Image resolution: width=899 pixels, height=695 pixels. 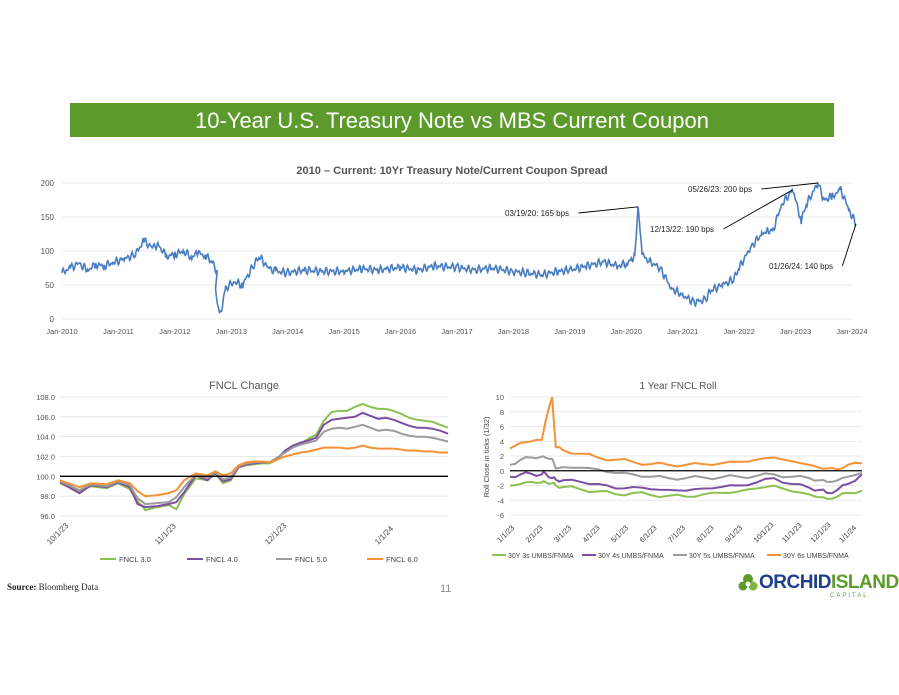 I want to click on legend-label: 30Y 5s UMBS/FNMA, so click(x=722, y=556).